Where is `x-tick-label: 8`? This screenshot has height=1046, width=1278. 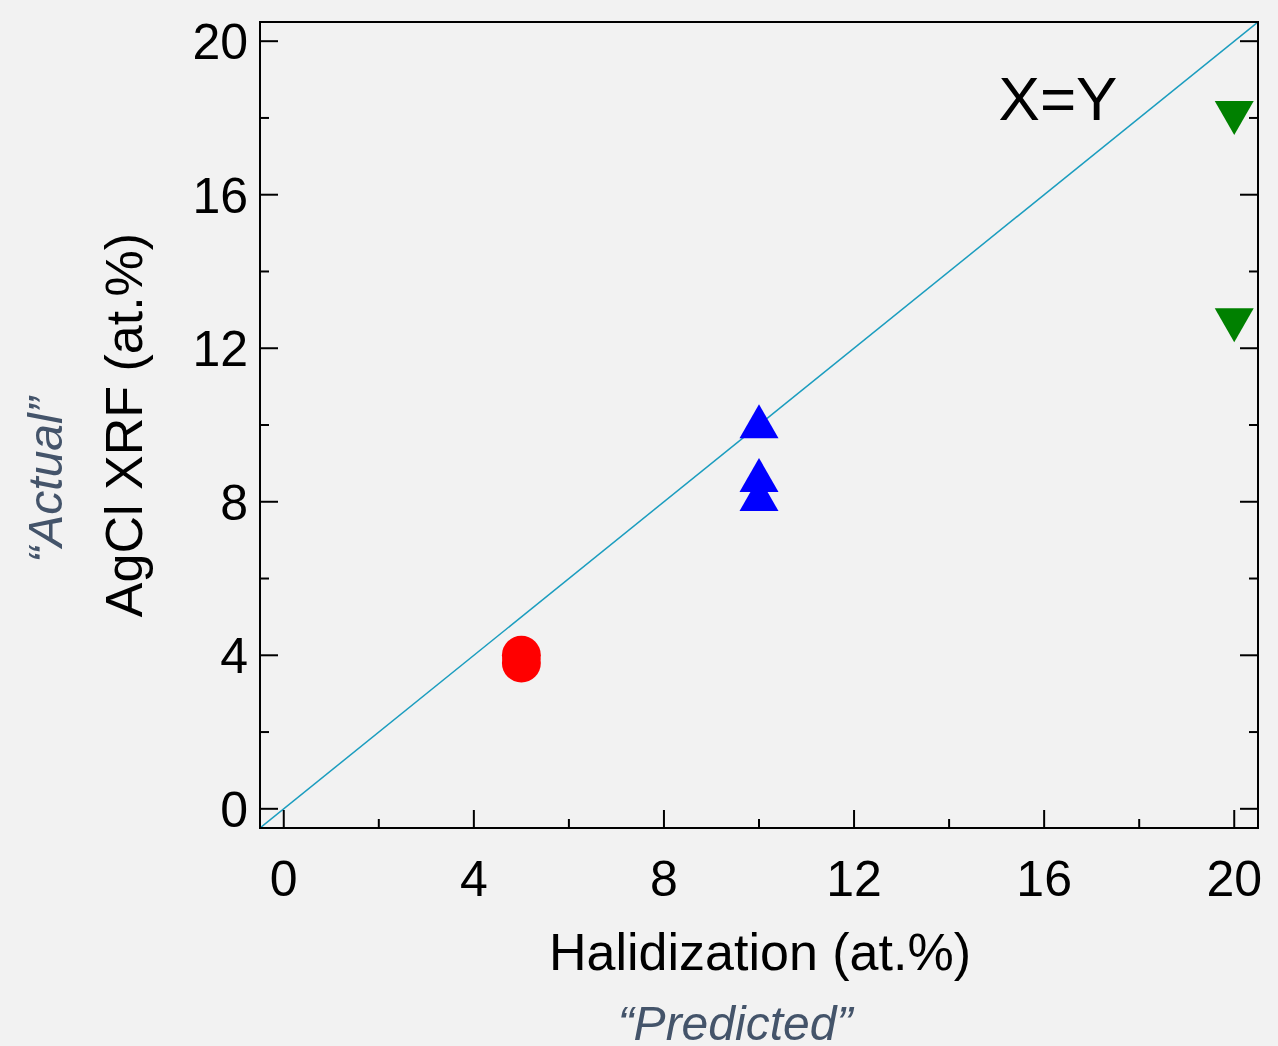 x-tick-label: 8 is located at coordinates (664, 879).